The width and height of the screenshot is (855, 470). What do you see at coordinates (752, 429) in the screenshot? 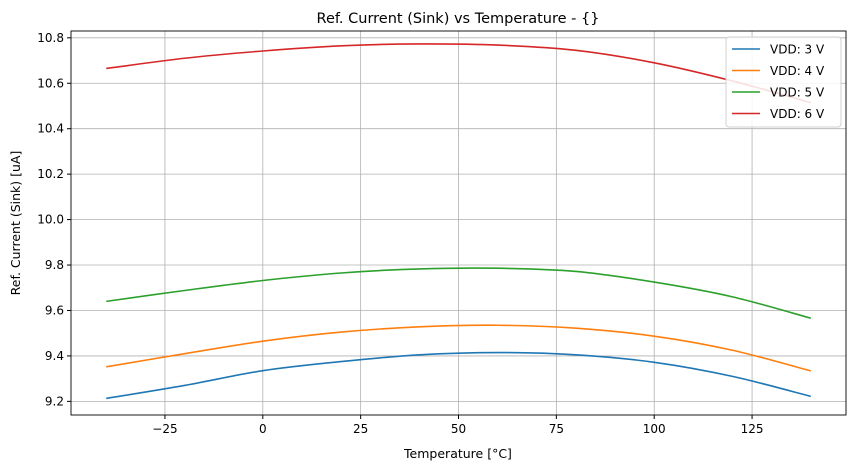
I see `x-tick-label: 125` at bounding box center [752, 429].